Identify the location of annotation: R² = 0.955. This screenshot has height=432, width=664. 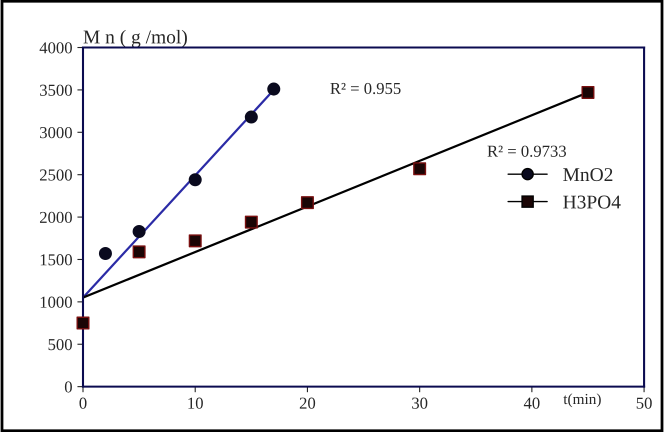
(365, 88).